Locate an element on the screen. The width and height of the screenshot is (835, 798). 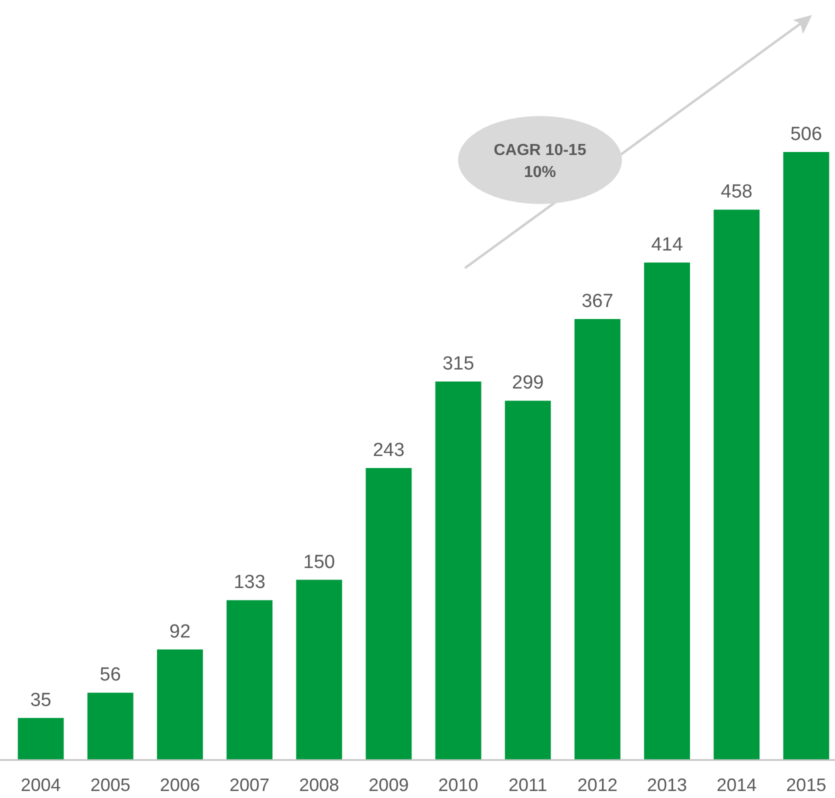
data-label: 458 is located at coordinates (736, 192).